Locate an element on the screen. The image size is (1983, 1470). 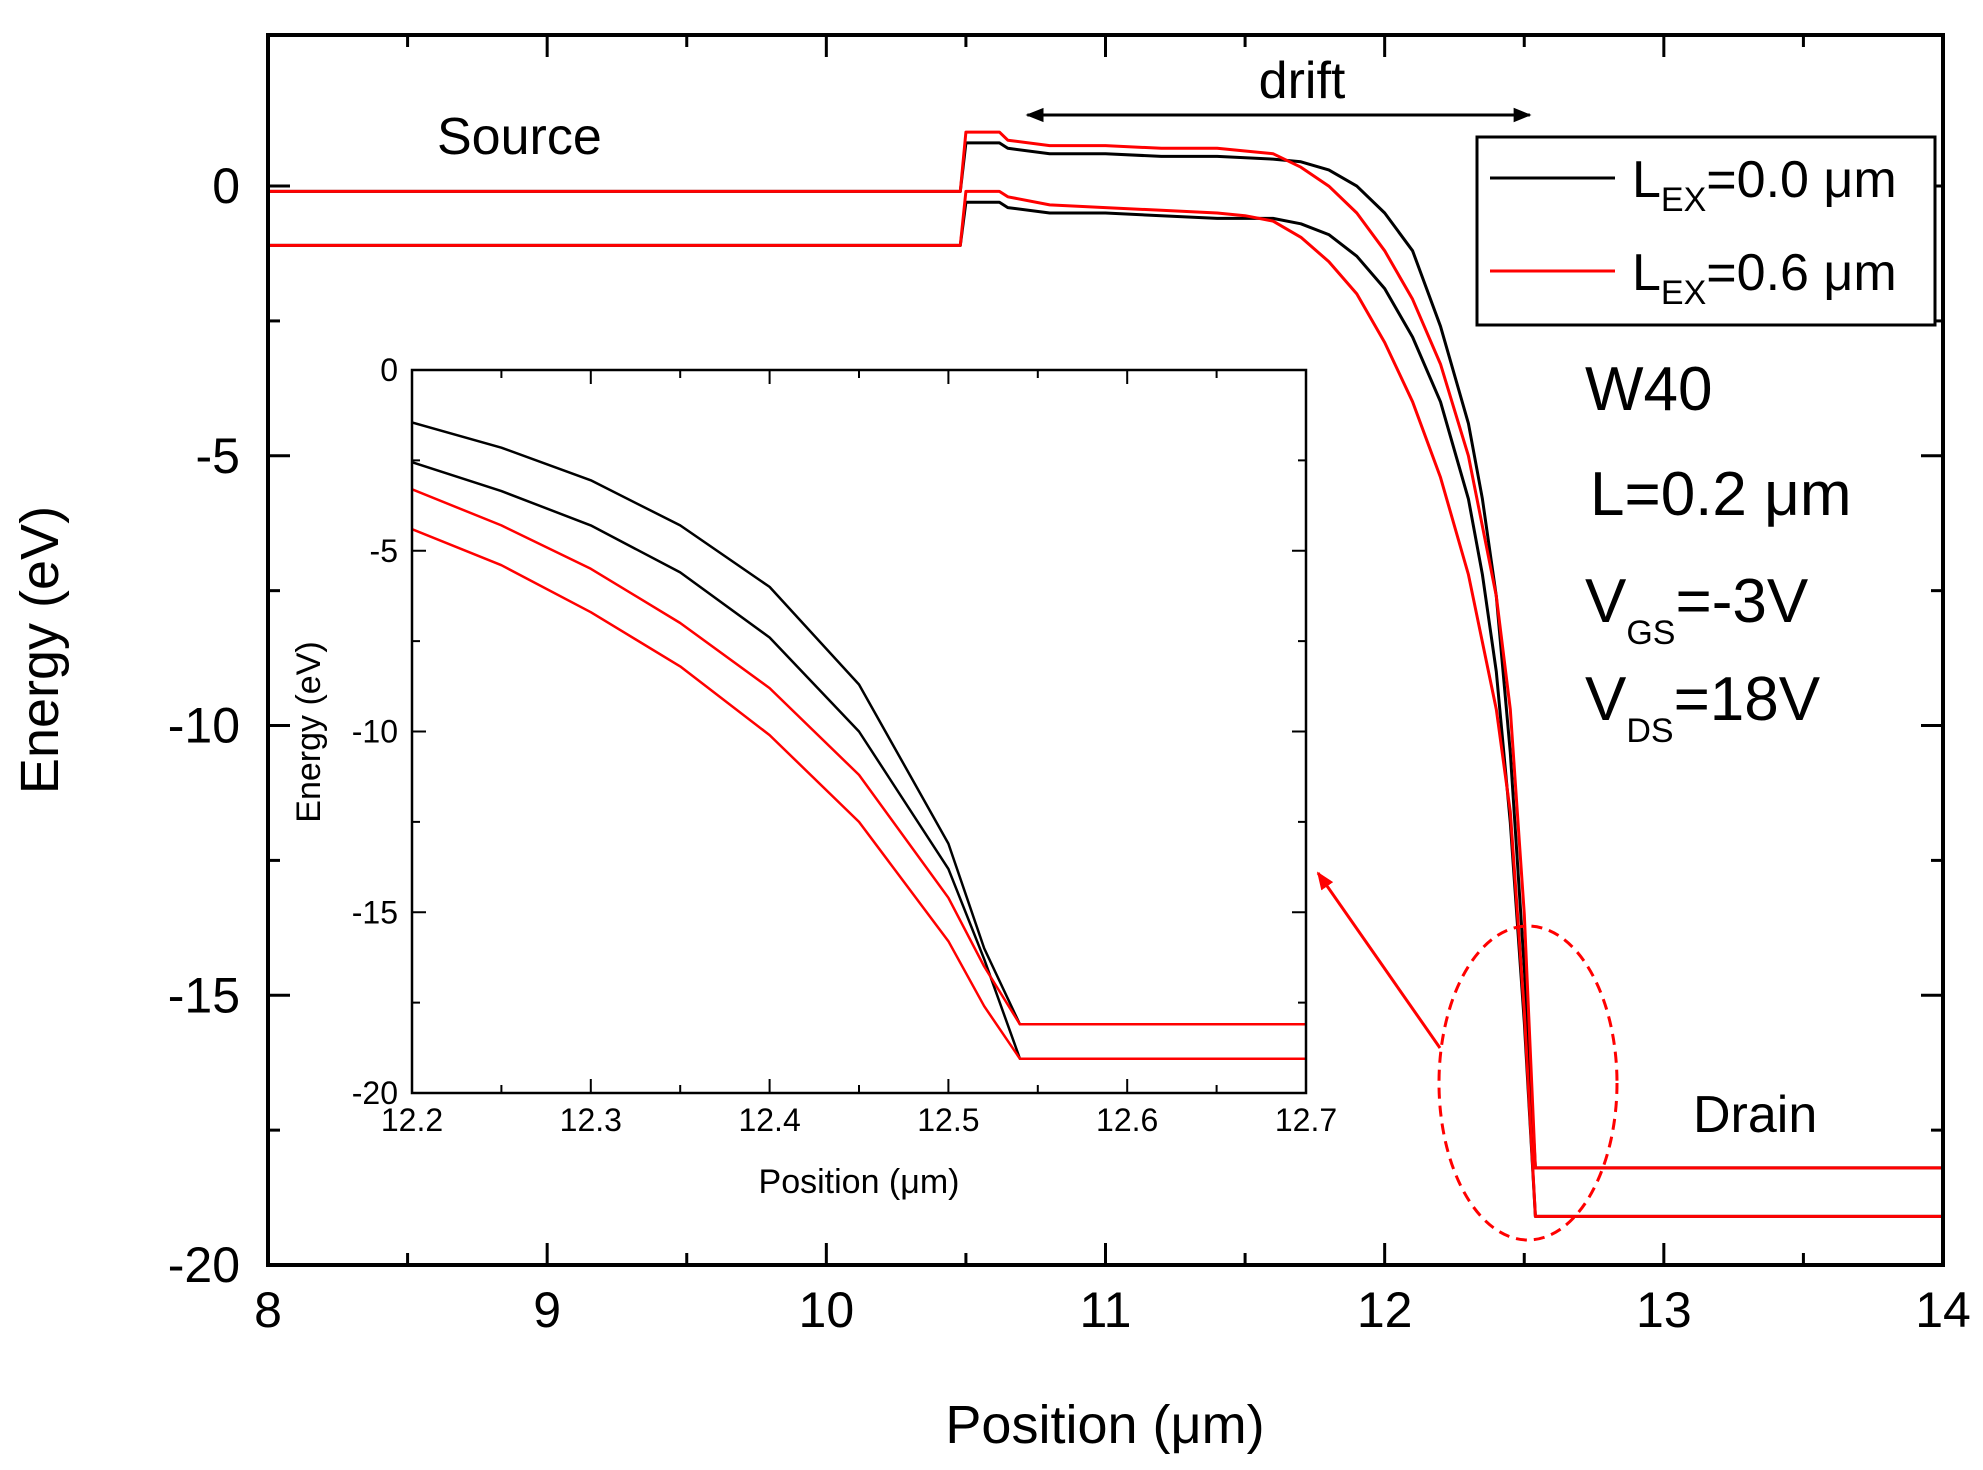
inset-y-tick-label-10: -10 is located at coordinates (375, 732).